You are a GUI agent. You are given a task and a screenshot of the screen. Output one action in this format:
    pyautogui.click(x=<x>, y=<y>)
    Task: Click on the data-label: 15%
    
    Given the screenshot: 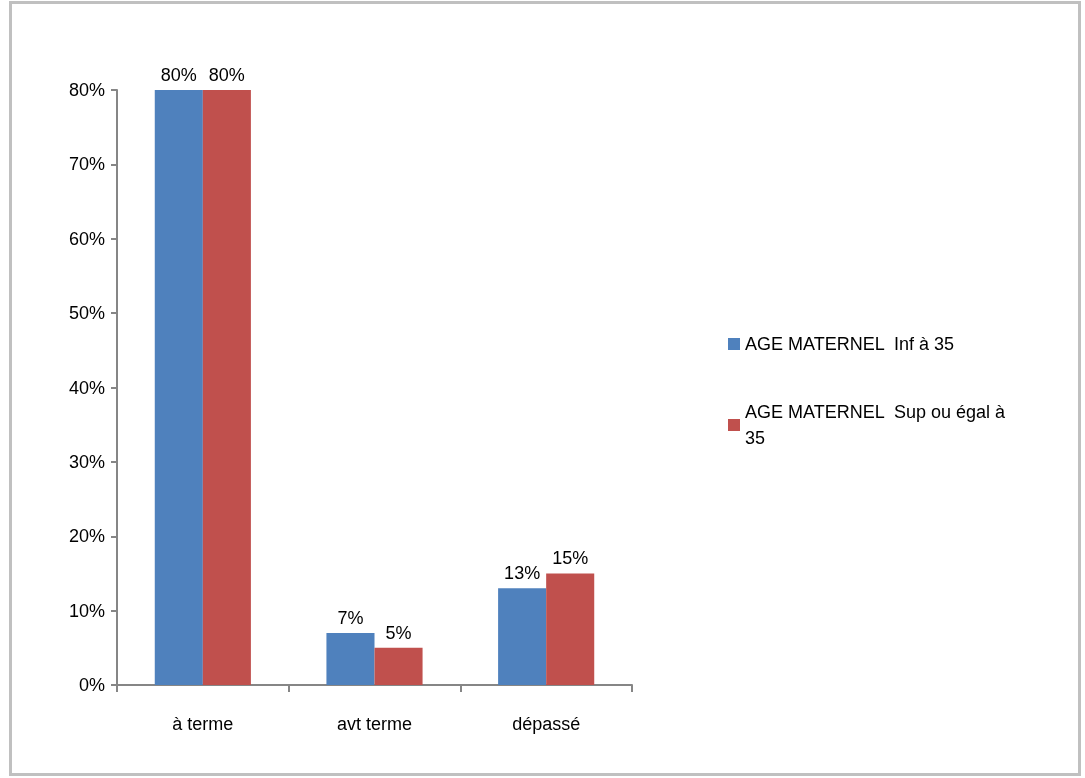 What is the action you would take?
    pyautogui.click(x=570, y=558)
    